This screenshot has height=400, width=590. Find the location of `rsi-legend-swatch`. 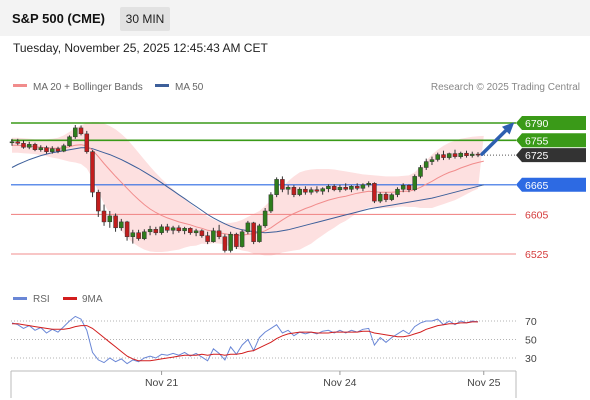

rsi-legend-swatch is located at coordinates (20, 298).